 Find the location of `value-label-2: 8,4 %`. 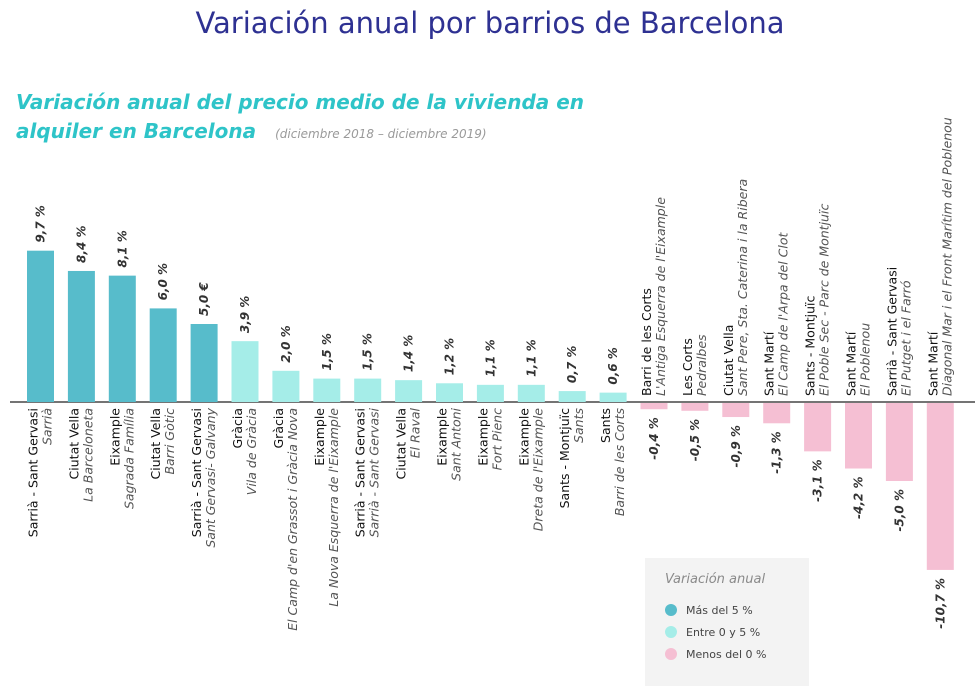

value-label-2: 8,4 % is located at coordinates (81, 243).